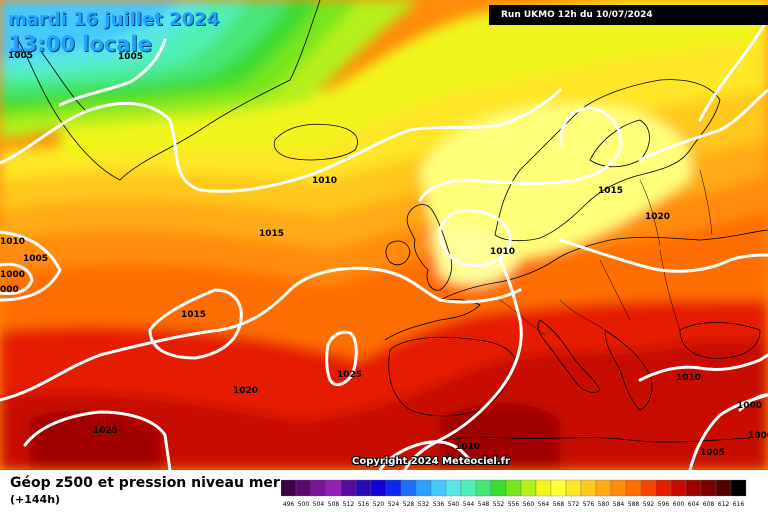 This screenshot has height=512, width=768. Describe the element at coordinates (304, 504) in the screenshot. I see `scale-tick-label: 500` at that location.